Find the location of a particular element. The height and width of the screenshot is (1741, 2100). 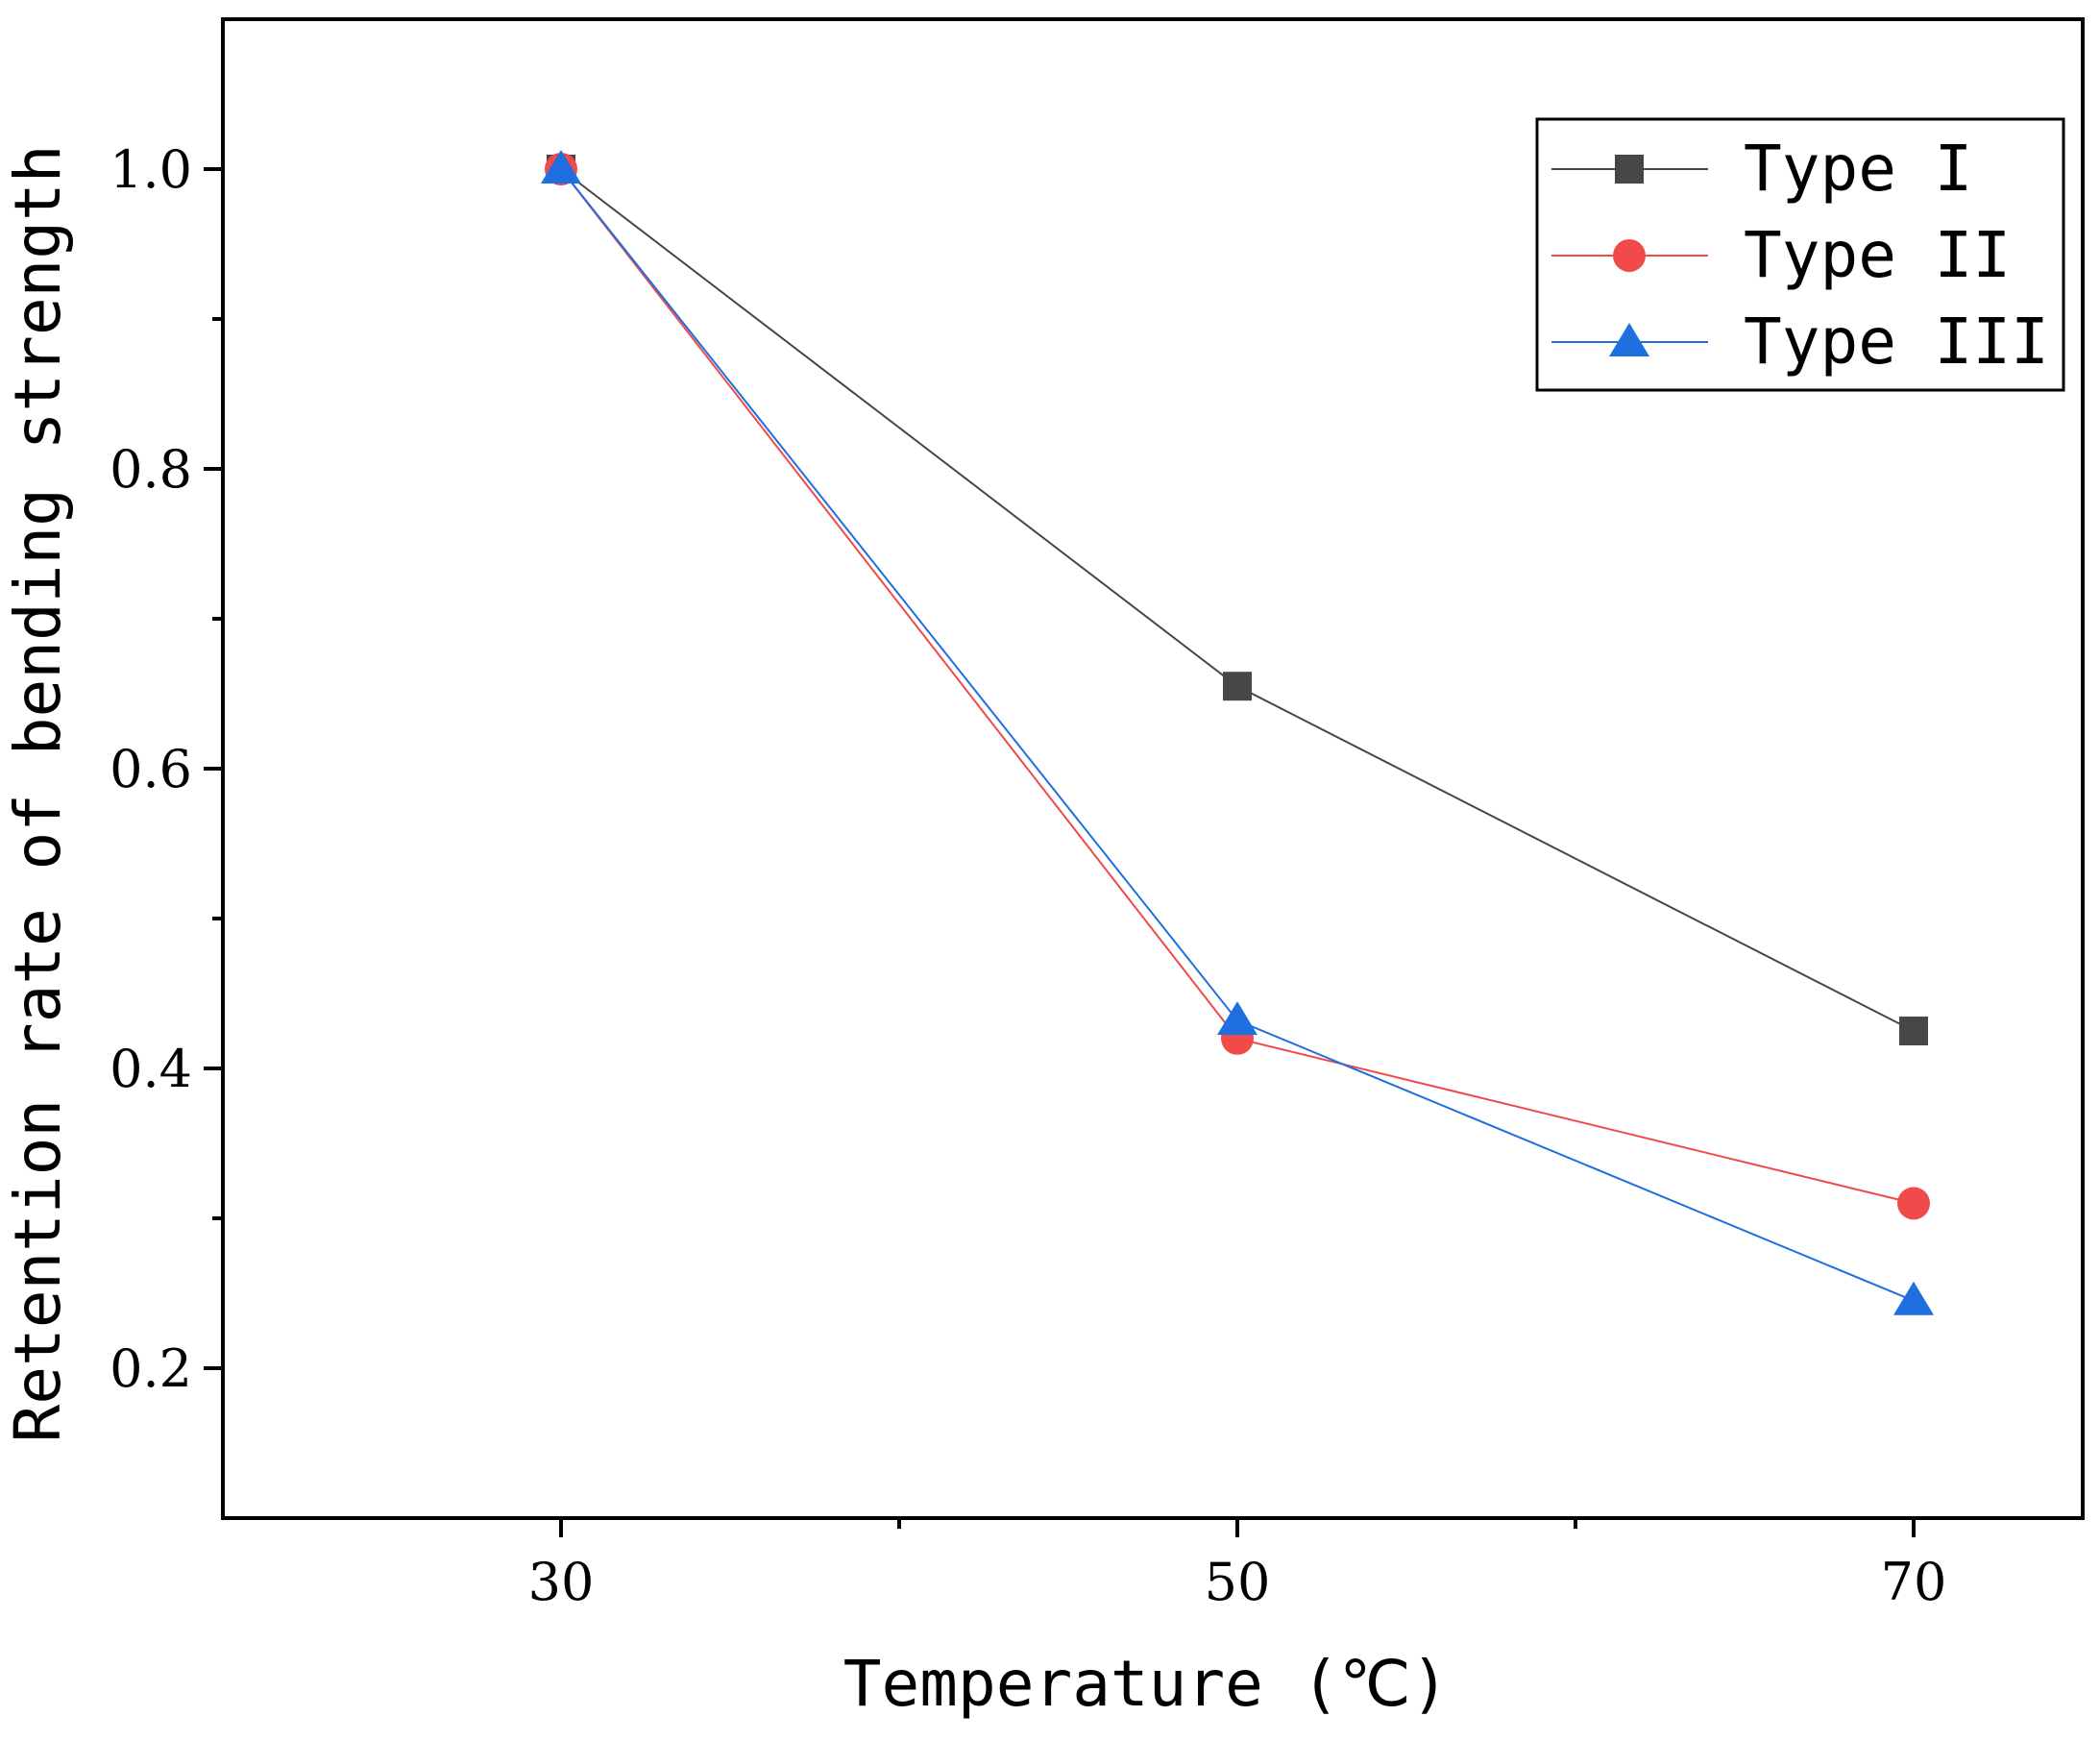

y-tick-label: 0.6 is located at coordinates (151, 769).